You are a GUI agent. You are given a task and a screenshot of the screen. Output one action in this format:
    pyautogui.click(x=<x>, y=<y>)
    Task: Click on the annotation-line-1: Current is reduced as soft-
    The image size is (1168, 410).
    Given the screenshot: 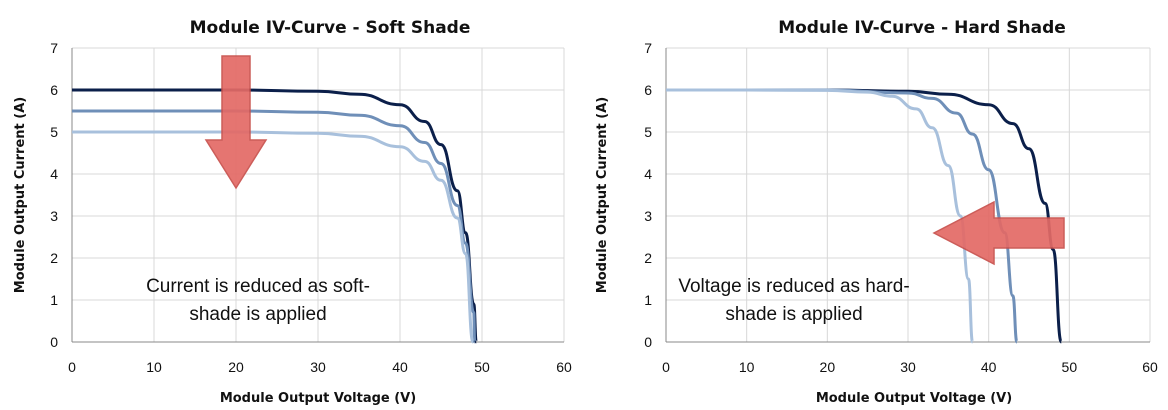 What is the action you would take?
    pyautogui.click(x=258, y=286)
    